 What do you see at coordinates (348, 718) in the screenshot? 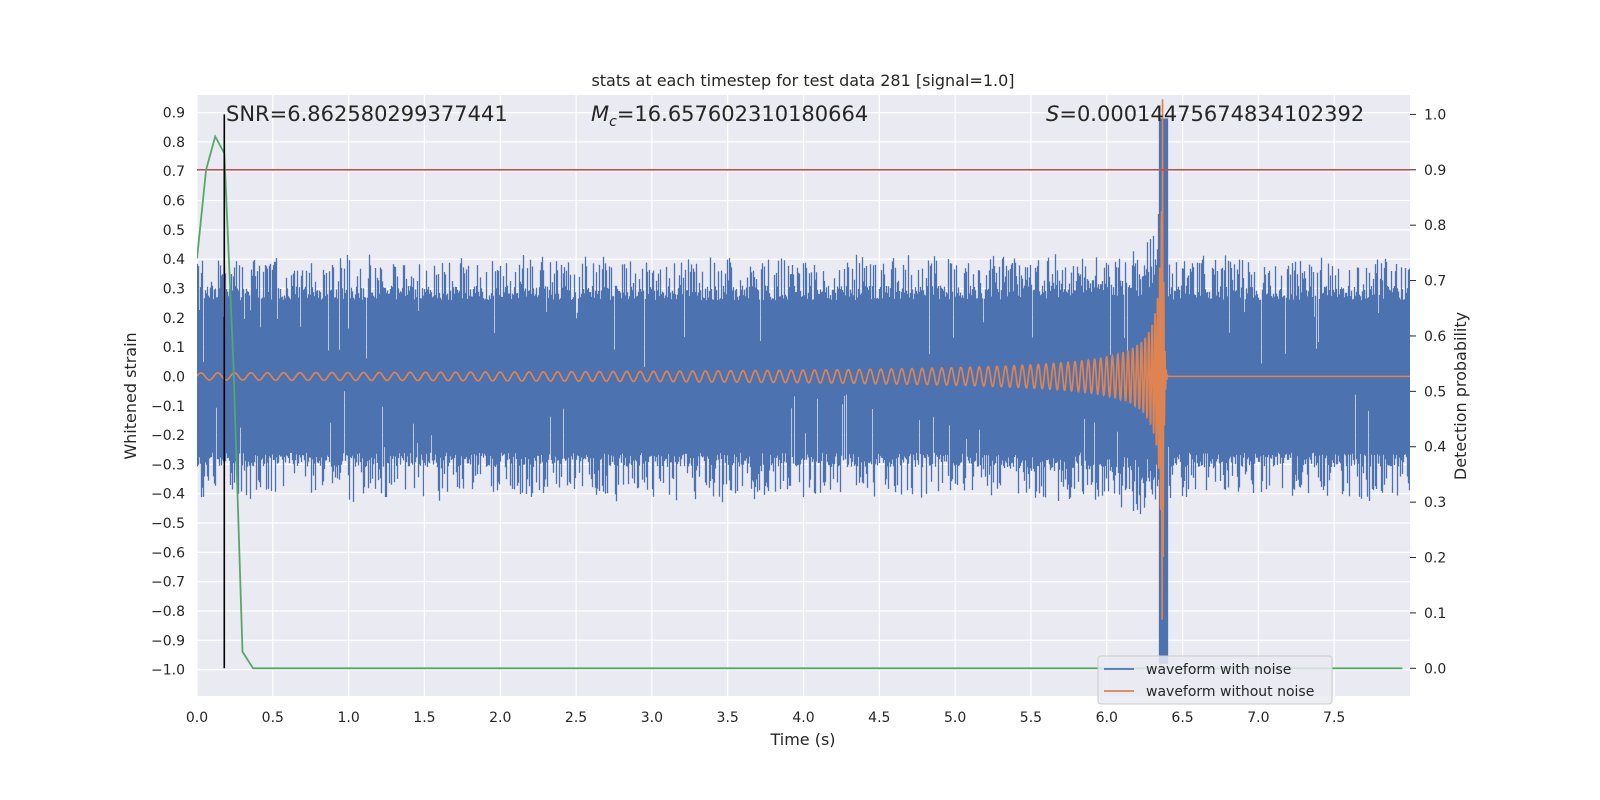
I see `x-tick-label: 1.0` at bounding box center [348, 718].